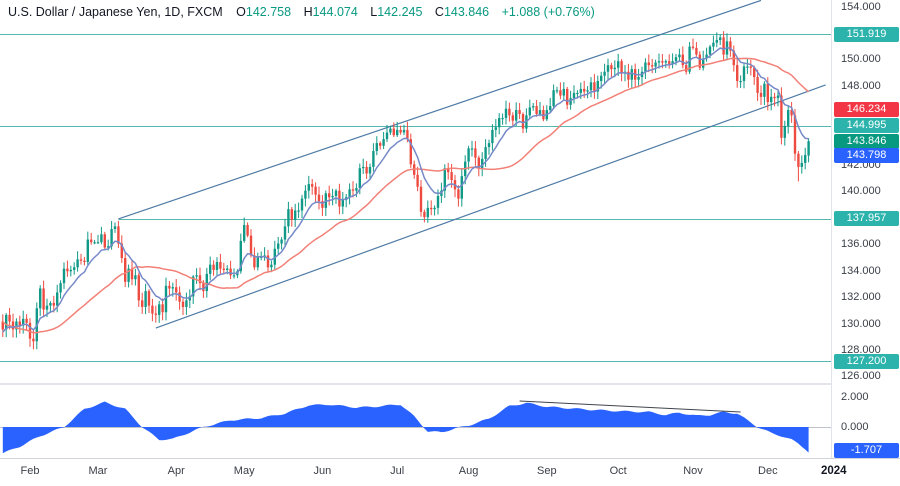 This screenshot has width=900, height=486. Describe the element at coordinates (176, 471) in the screenshot. I see `month-label-apr: Apr` at that location.